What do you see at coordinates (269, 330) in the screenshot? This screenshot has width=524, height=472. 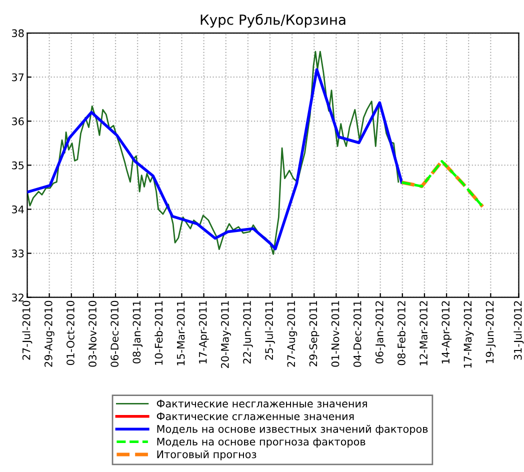 I see `x-tick-label: 25-Jul-2011` at bounding box center [269, 330].